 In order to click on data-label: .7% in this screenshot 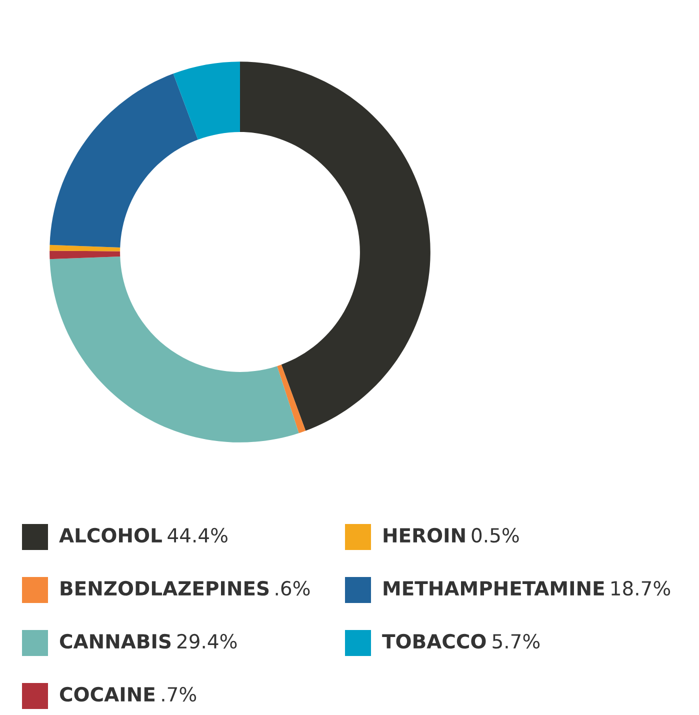, I will do `click(179, 694)`.